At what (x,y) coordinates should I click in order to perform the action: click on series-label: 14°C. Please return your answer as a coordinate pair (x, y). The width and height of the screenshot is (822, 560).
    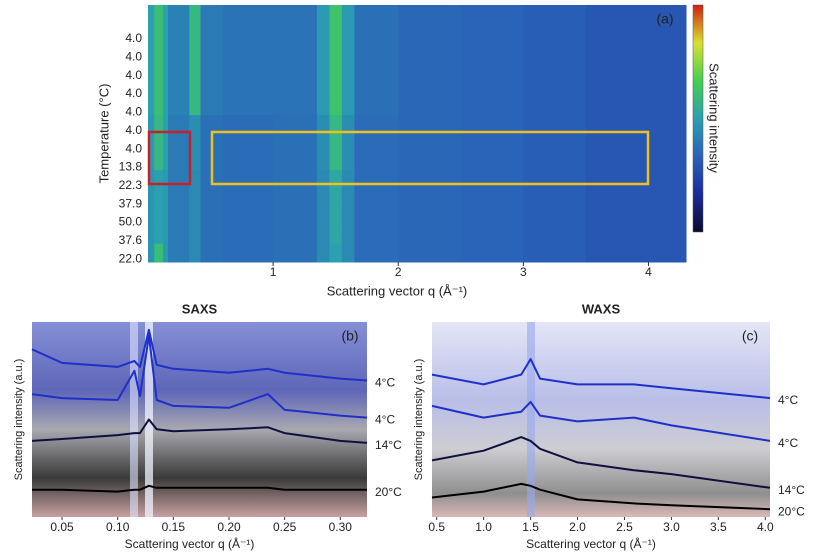
    Looking at the image, I should click on (388, 445).